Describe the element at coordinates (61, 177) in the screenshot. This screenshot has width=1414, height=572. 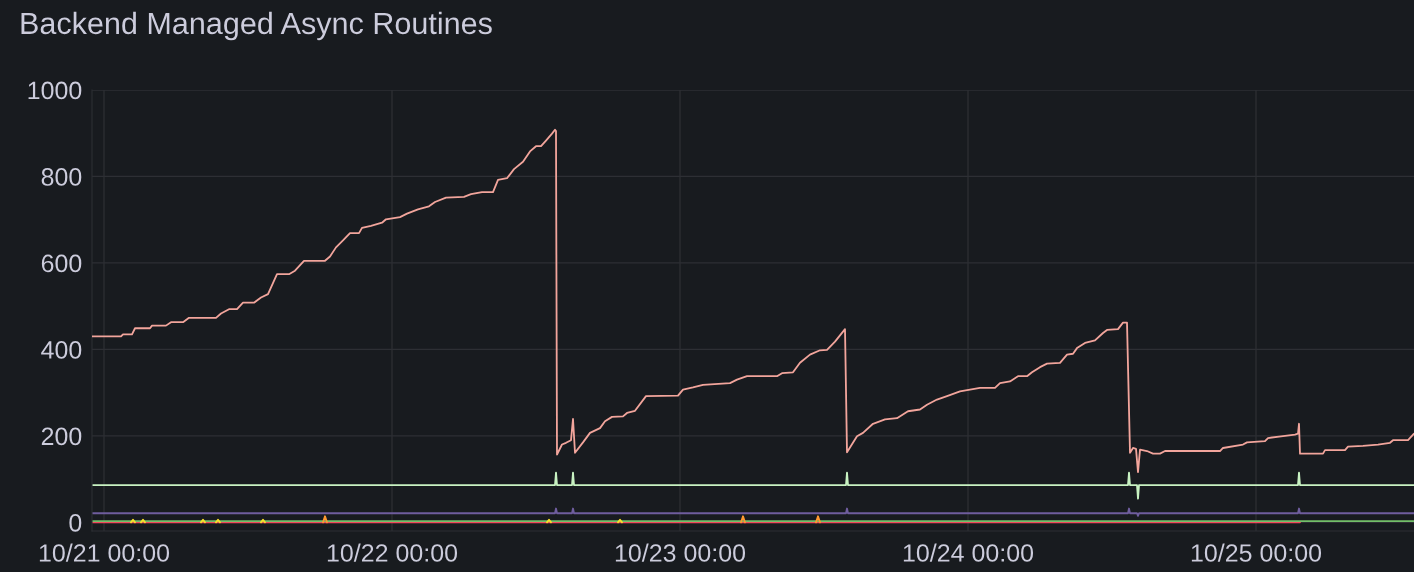
I see `y-tick-label: 800` at that location.